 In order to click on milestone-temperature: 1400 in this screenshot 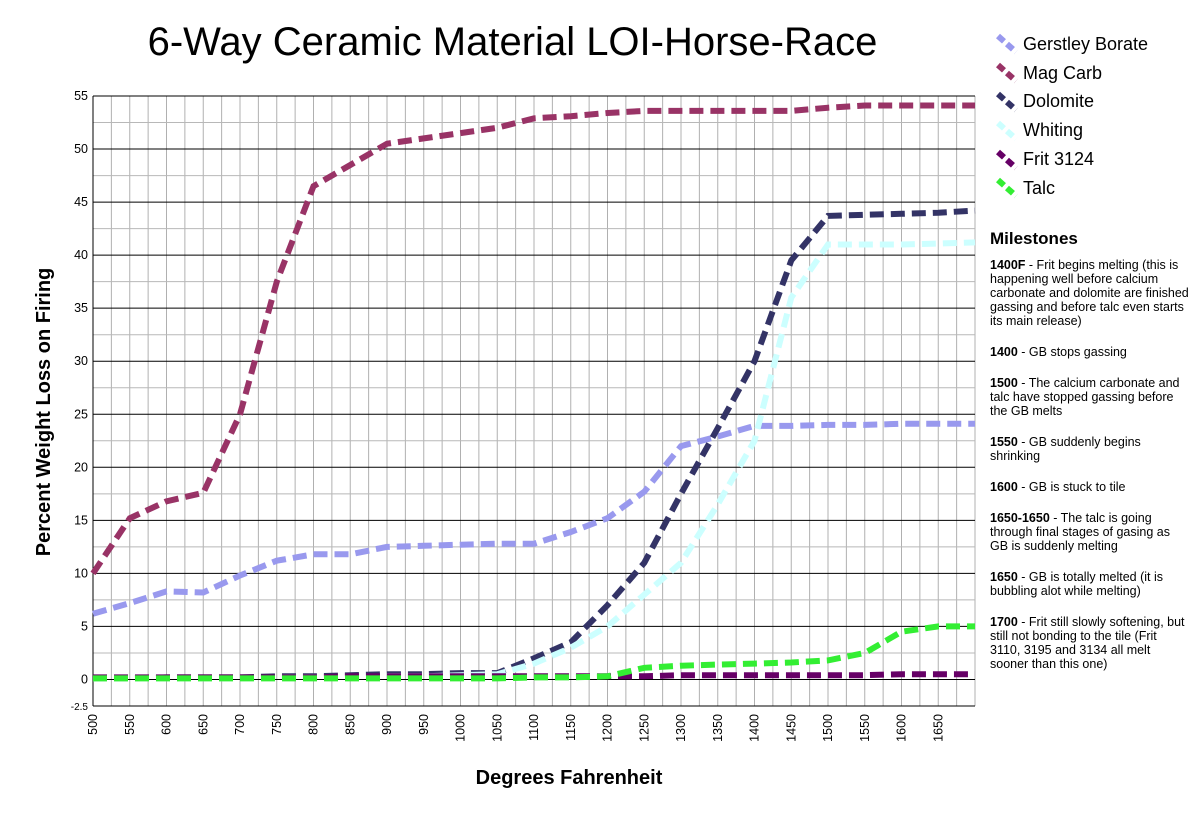, I will do `click(1004, 352)`.